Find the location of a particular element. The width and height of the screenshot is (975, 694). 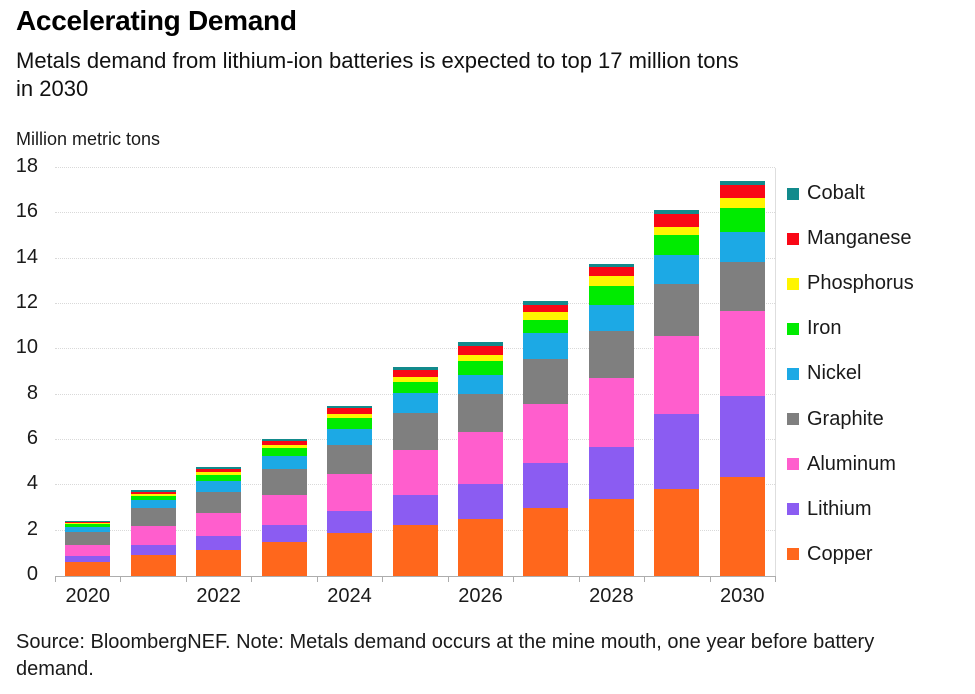

legend-item-copper: Copper is located at coordinates (850, 554).